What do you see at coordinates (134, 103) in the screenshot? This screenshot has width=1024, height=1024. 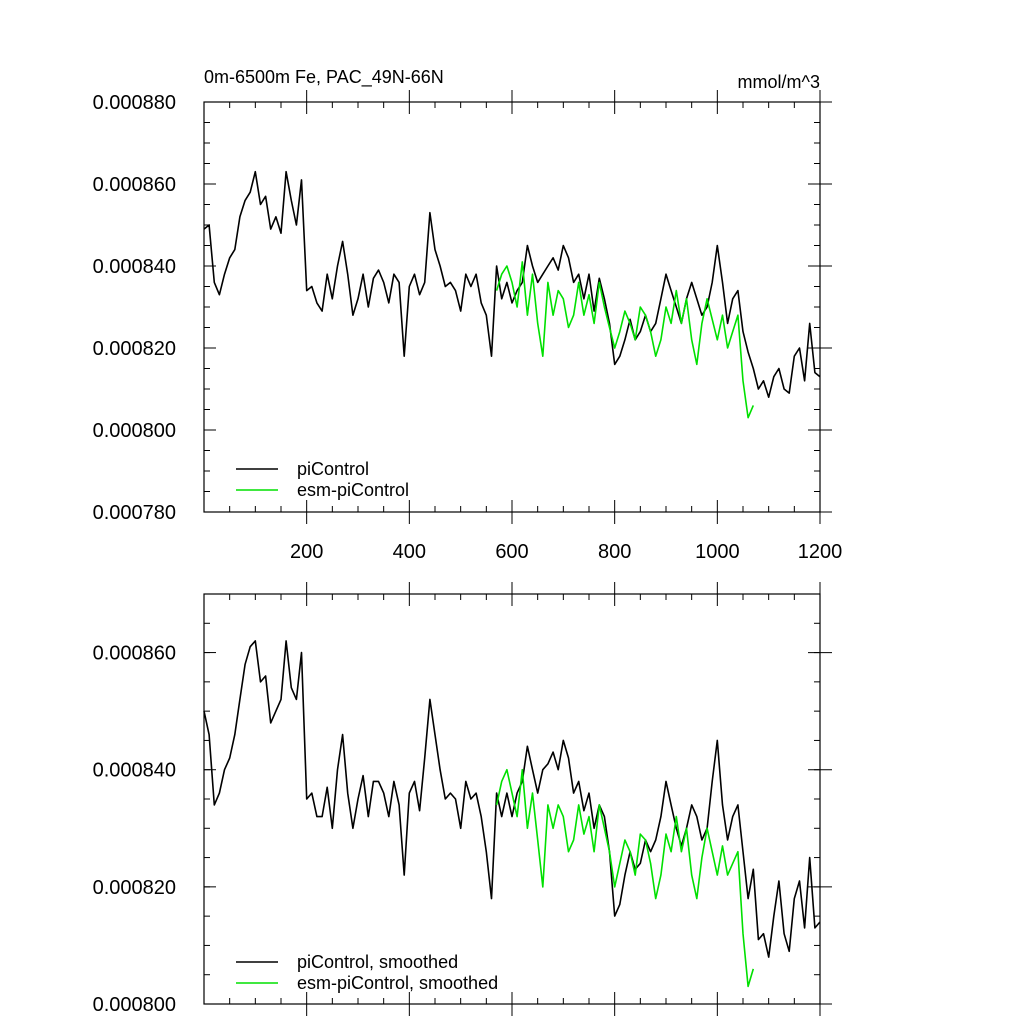 I see `top-y-tick-label: 0.000880` at bounding box center [134, 103].